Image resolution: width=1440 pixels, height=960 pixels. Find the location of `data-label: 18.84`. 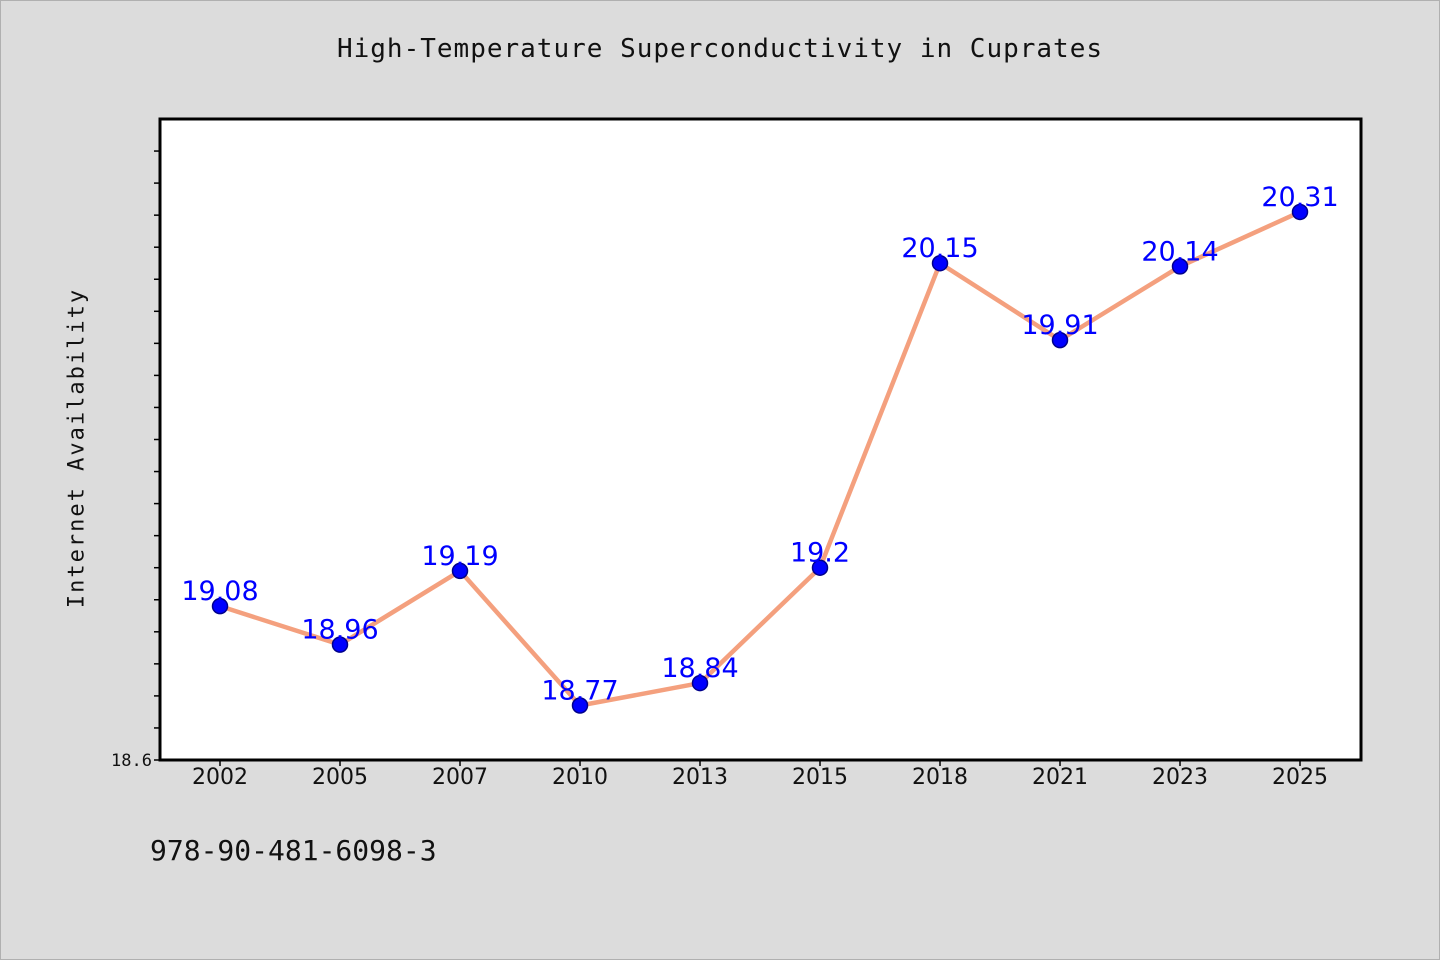

data-label: 18.84 is located at coordinates (699, 668).